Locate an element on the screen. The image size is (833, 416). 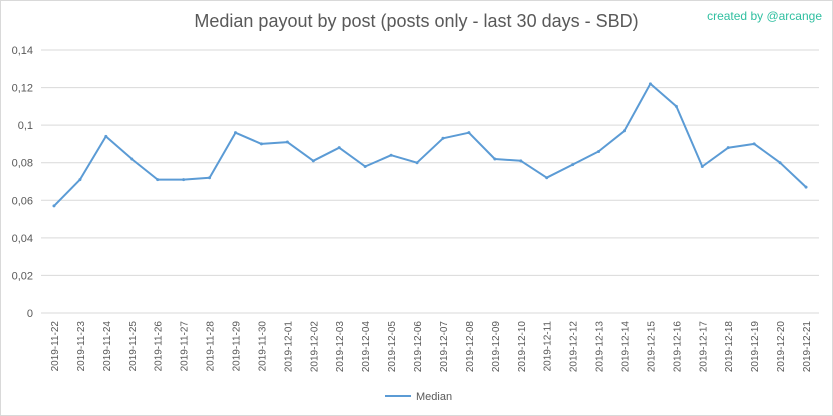
x-tick-label: 2019-11-22 is located at coordinates (55, 346).